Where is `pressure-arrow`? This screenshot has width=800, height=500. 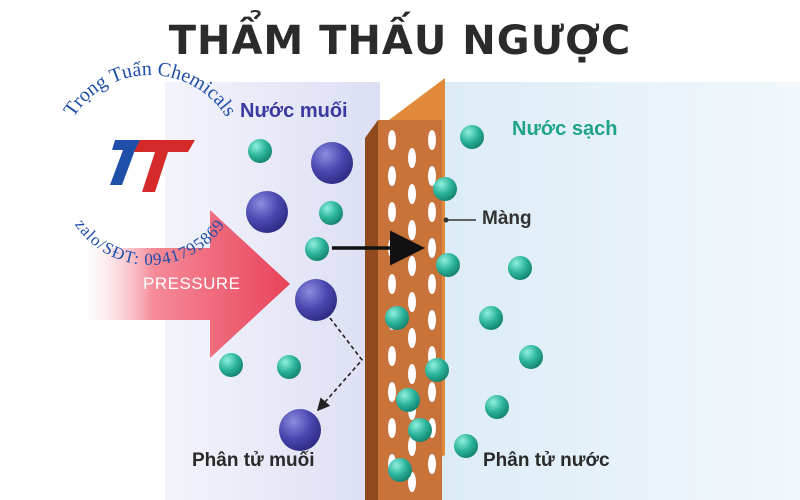
pressure-arrow is located at coordinates (185, 284).